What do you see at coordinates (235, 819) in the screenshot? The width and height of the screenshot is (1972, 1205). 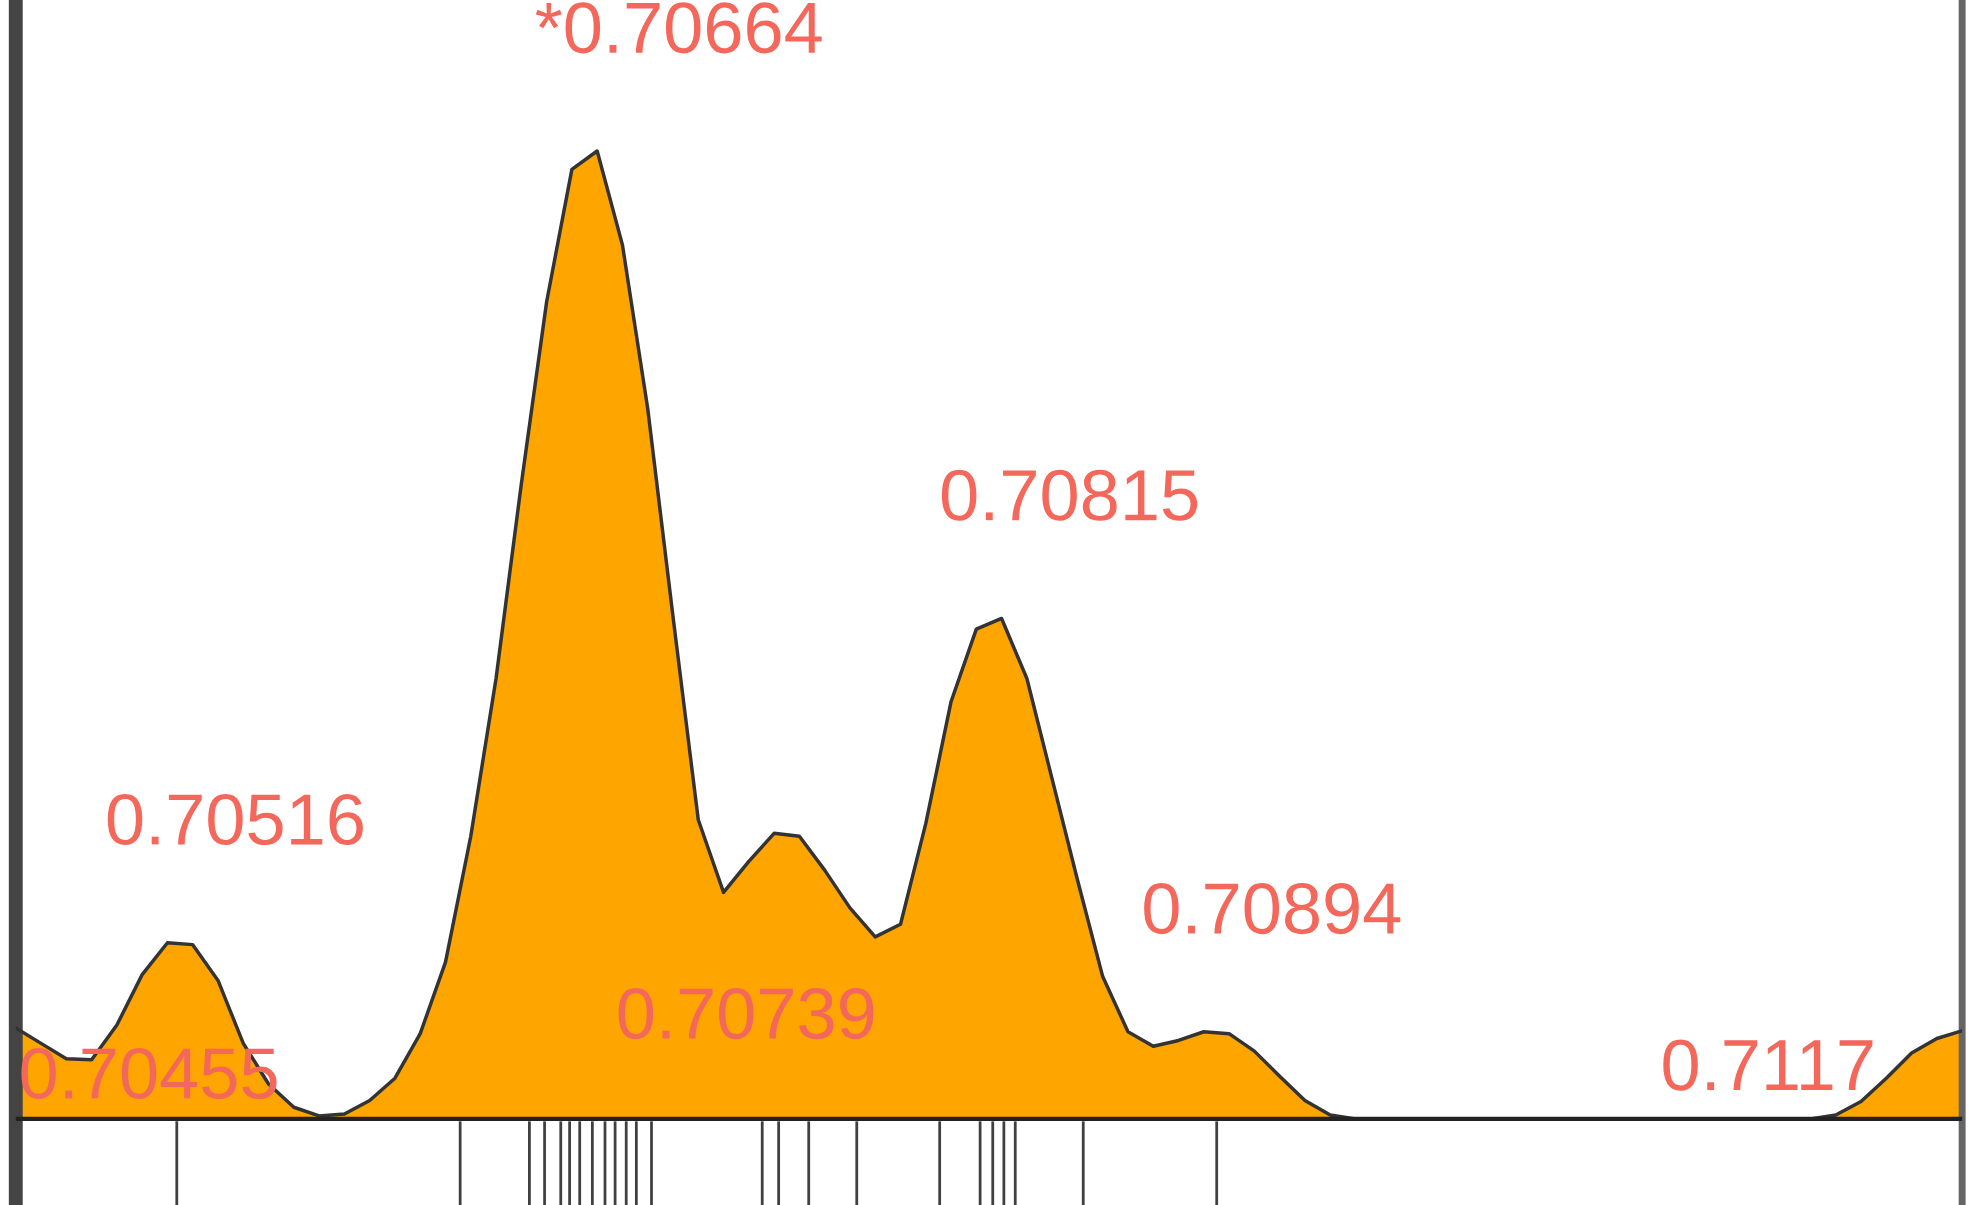 I see `annotation: 0.70516` at bounding box center [235, 819].